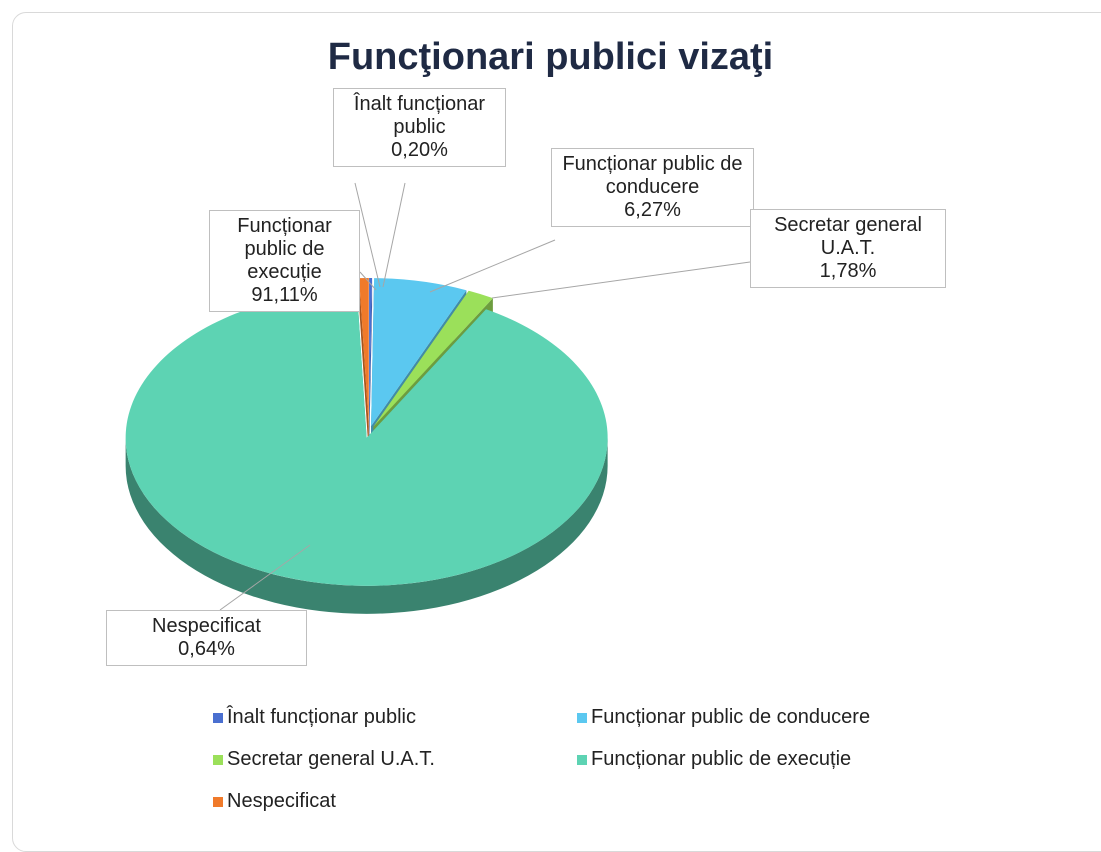  What do you see at coordinates (731, 717) in the screenshot?
I see `legend-label: Funcționar public de conducere` at bounding box center [731, 717].